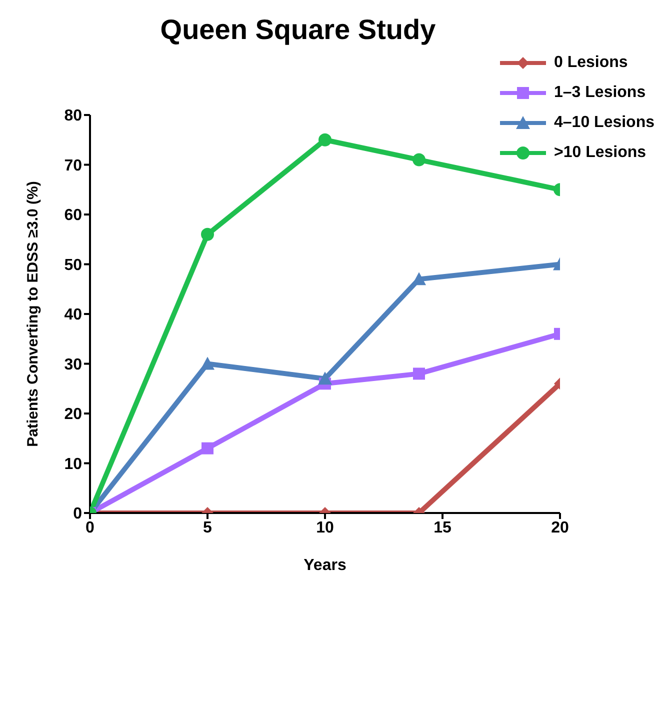 The width and height of the screenshot is (672, 708). I want to click on x-axis-title: Years, so click(325, 565).